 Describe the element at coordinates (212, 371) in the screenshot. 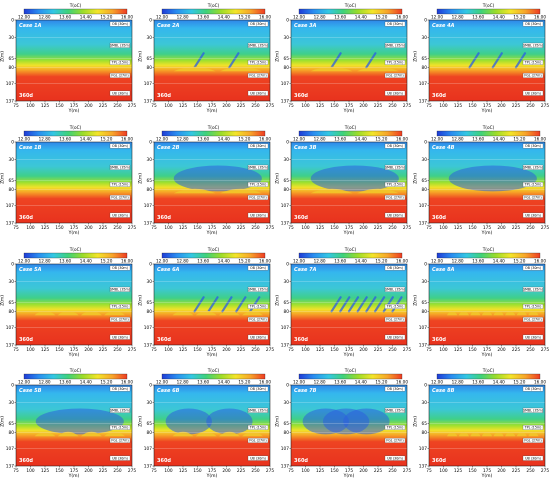

I see `colorbar-title: T(oC)` at that location.